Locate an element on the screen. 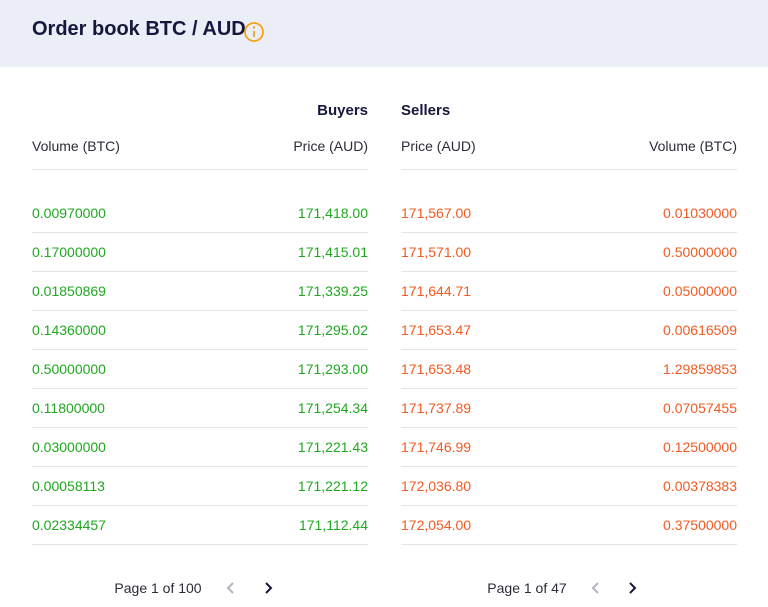 The image size is (768, 607). pagination-label: Page 1 of 47 is located at coordinates (527, 588).